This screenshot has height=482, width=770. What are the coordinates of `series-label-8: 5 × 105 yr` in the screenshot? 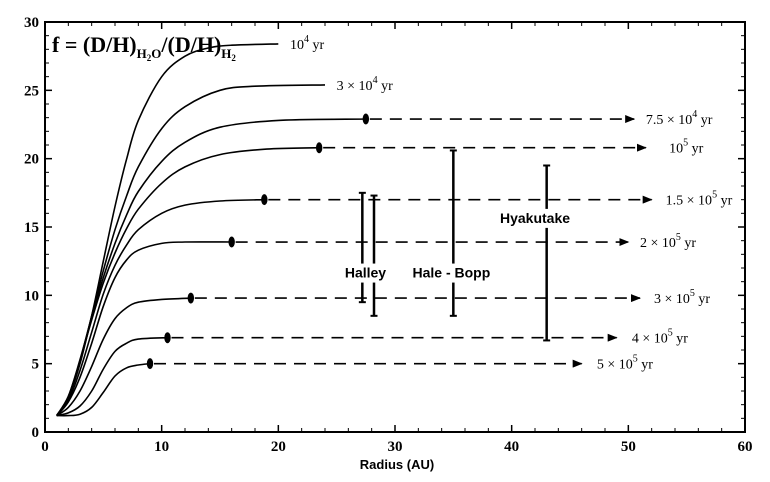 It's located at (625, 363).